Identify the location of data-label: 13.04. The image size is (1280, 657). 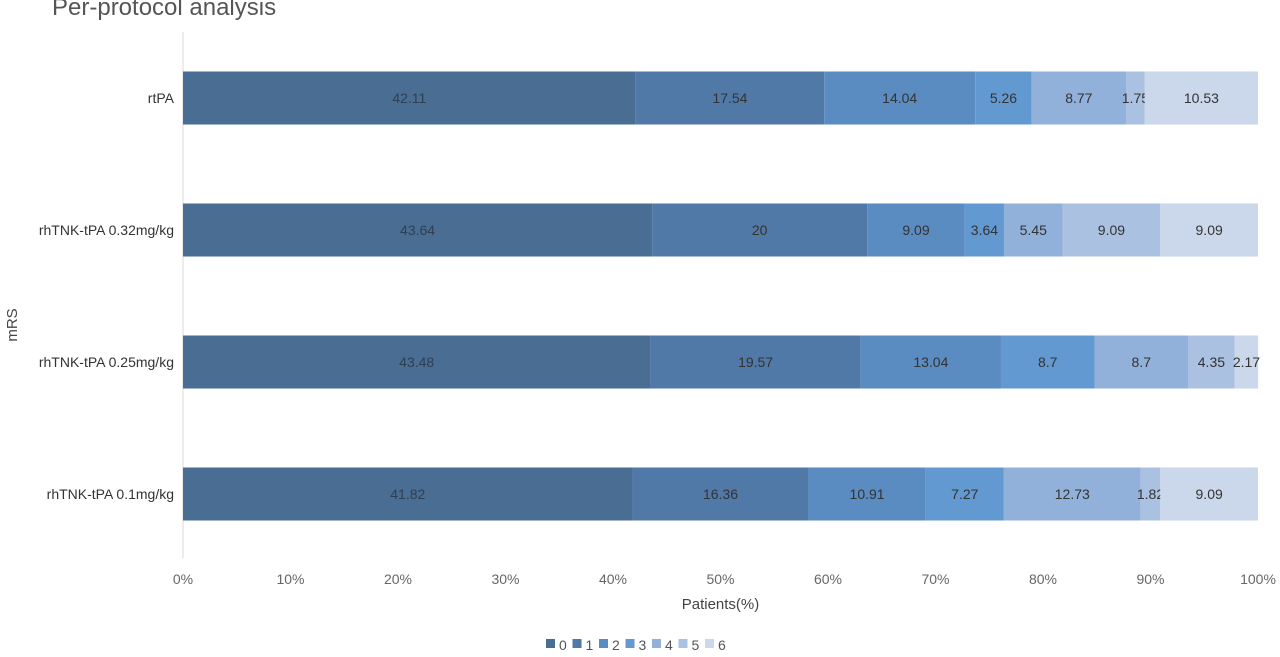
(930, 362).